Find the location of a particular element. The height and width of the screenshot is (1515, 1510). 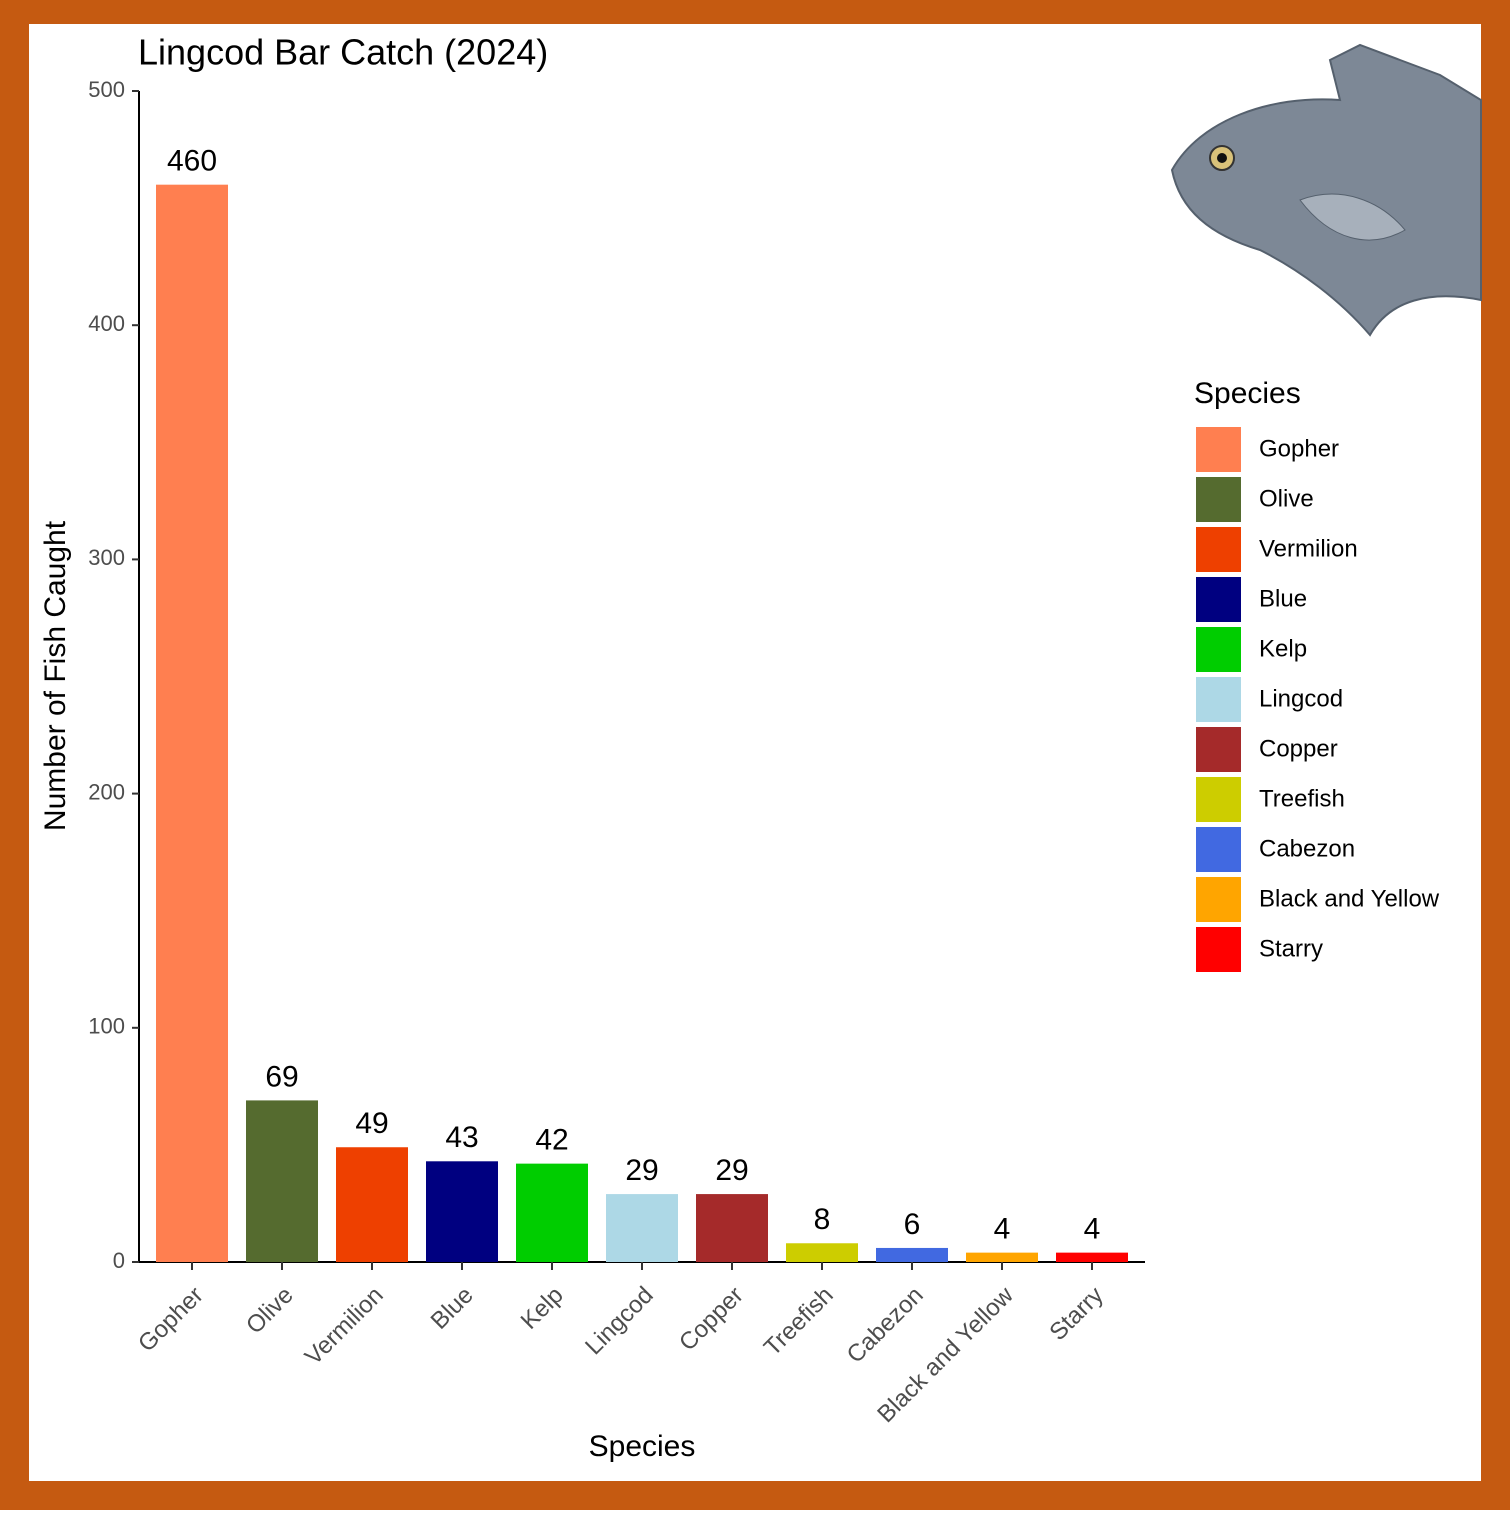

fish-illustration is located at coordinates (1326, 190).